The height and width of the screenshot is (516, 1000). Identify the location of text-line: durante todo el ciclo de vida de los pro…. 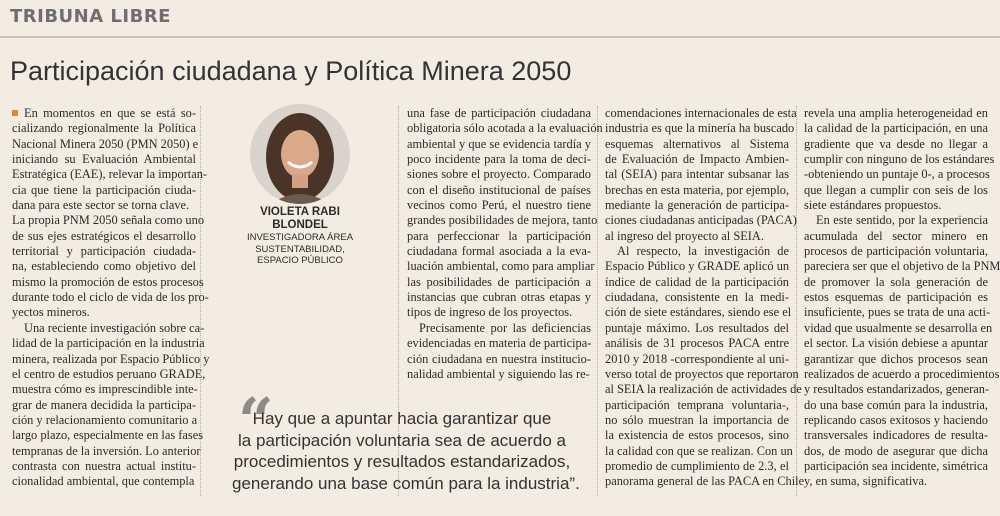
(110, 297).